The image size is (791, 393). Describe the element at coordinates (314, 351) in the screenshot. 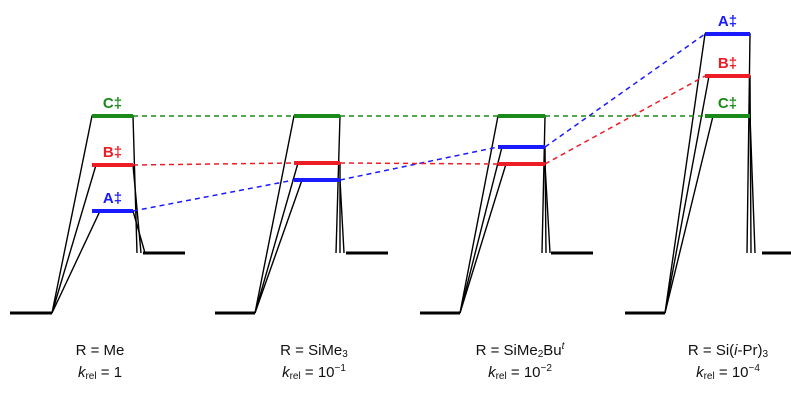

I see `caption-r-sime3: R = SiMe3` at that location.